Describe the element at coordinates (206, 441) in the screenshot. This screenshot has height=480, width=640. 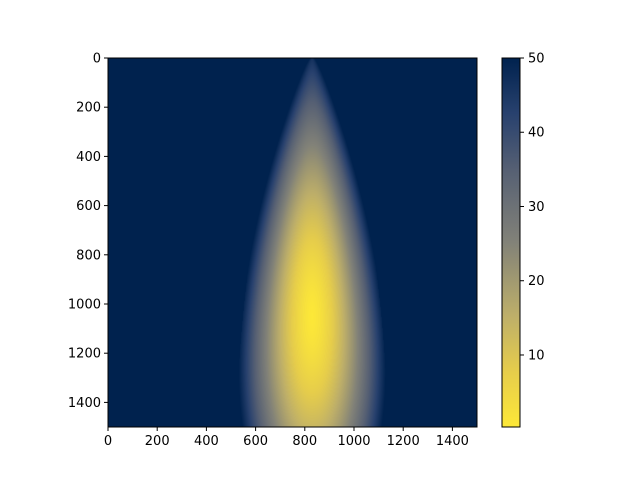
I see `x-tick-label-400: 400` at that location.